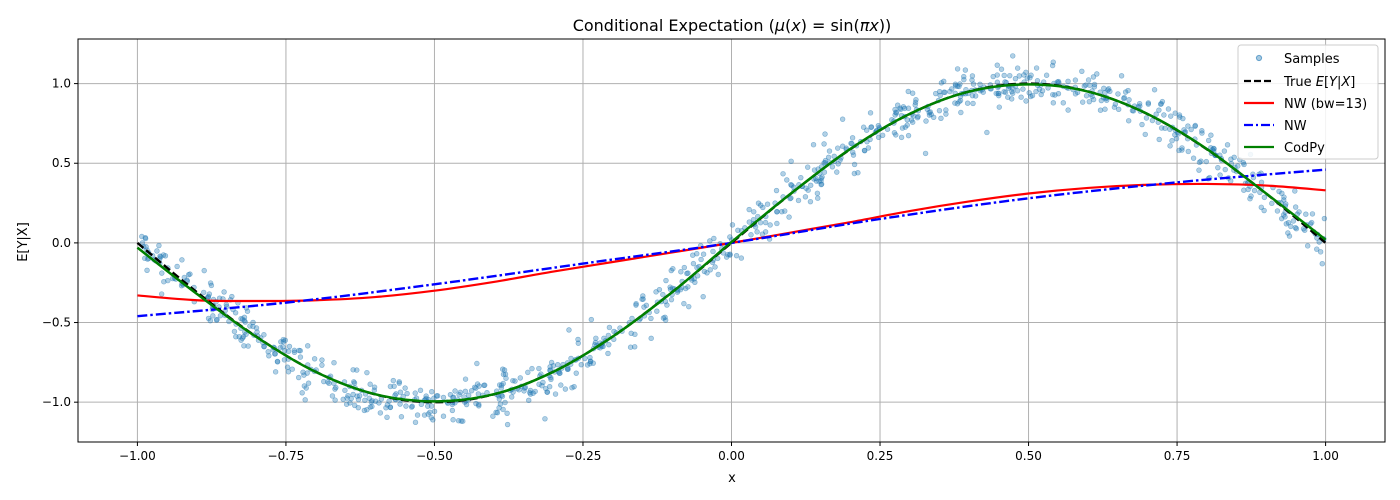 Image resolution: width=1400 pixels, height=500 pixels. I want to click on x-ticks: −1.00 −0.75 −0.50 −0.25 0.00 0.25 0.50 0.75 1.00, so click(729, 452).